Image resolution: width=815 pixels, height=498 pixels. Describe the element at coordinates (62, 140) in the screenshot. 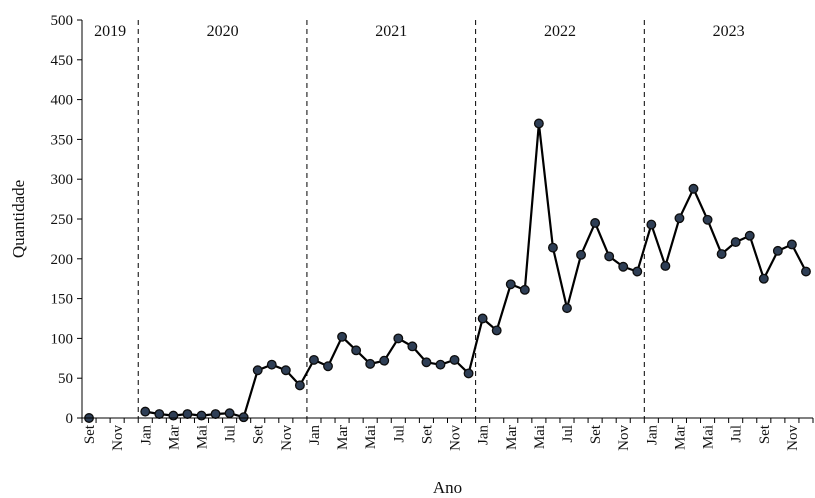

I see `y-tick-label: 350` at that location.